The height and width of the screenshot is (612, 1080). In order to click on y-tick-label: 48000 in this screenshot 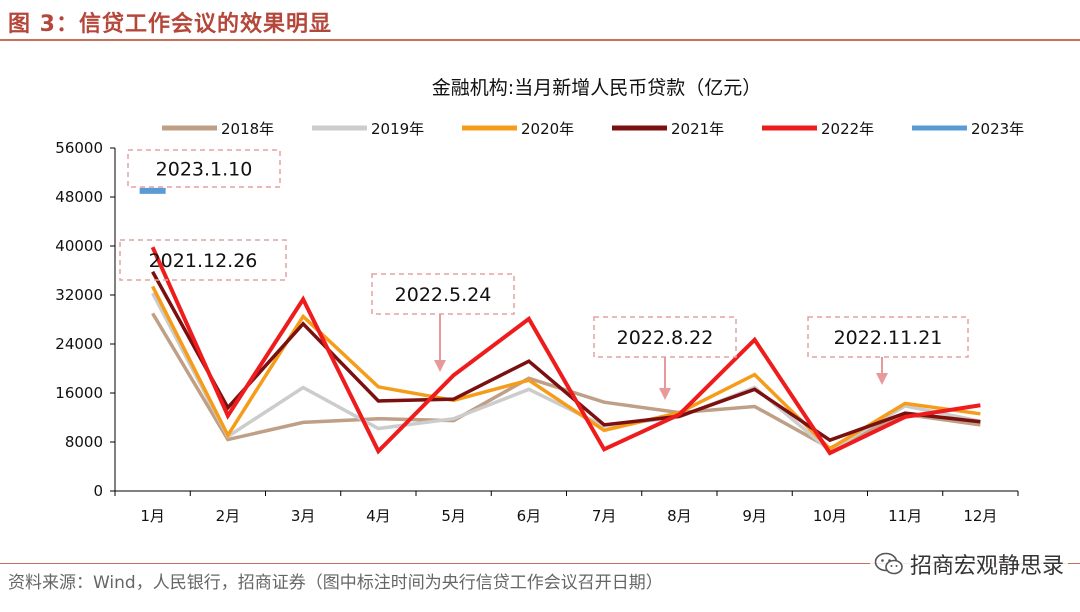, I will do `click(79, 197)`.